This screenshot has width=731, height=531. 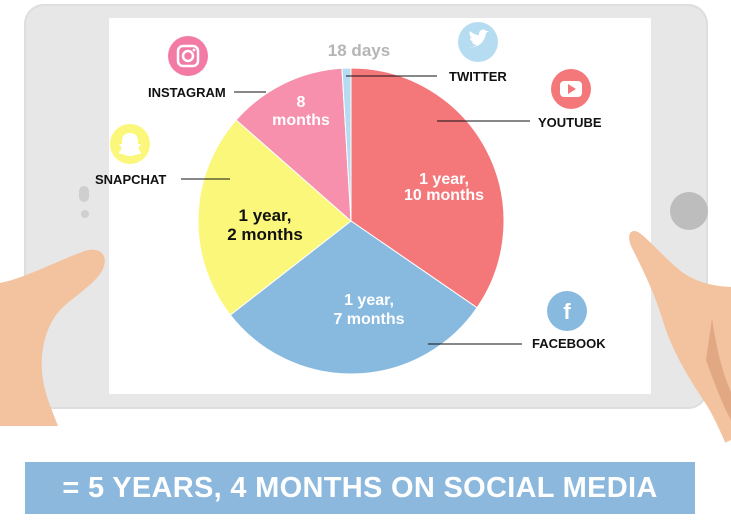 What do you see at coordinates (680, 343) in the screenshot?
I see `right-hand` at bounding box center [680, 343].